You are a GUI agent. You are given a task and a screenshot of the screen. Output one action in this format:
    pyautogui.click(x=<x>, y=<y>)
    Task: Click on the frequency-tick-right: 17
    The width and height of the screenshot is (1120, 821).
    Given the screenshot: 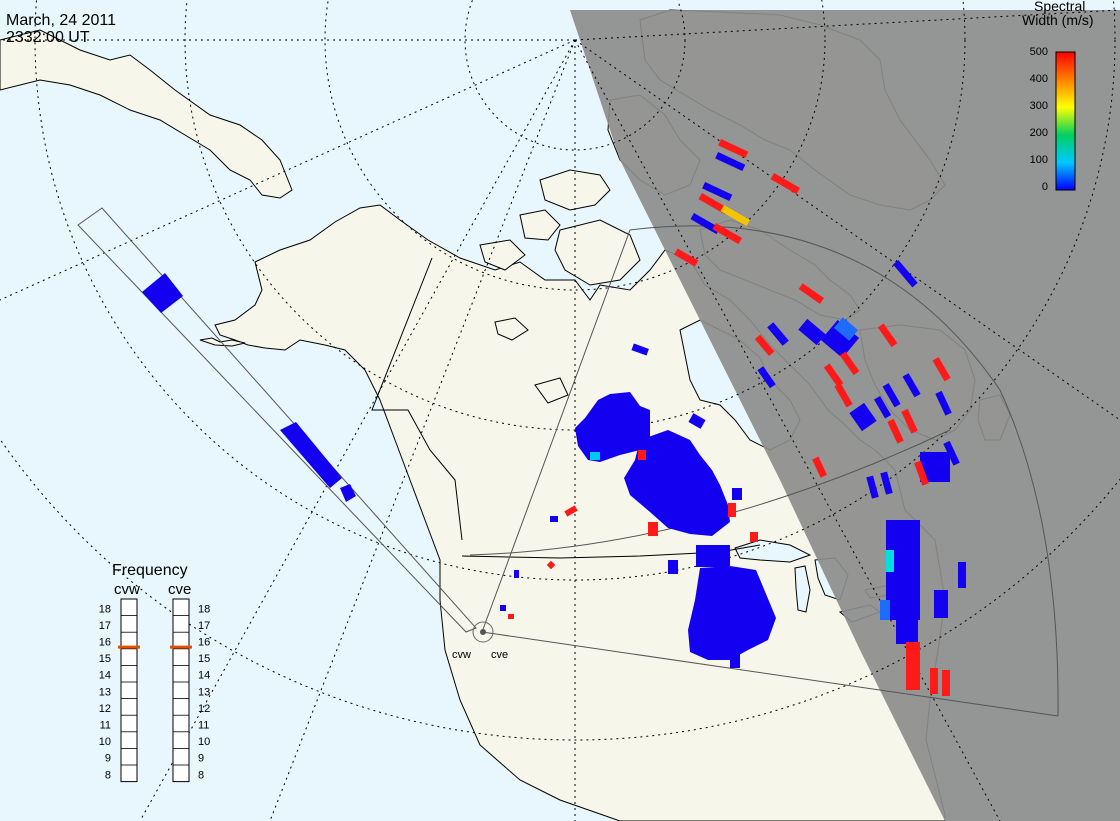 What is the action you would take?
    pyautogui.click(x=204, y=626)
    